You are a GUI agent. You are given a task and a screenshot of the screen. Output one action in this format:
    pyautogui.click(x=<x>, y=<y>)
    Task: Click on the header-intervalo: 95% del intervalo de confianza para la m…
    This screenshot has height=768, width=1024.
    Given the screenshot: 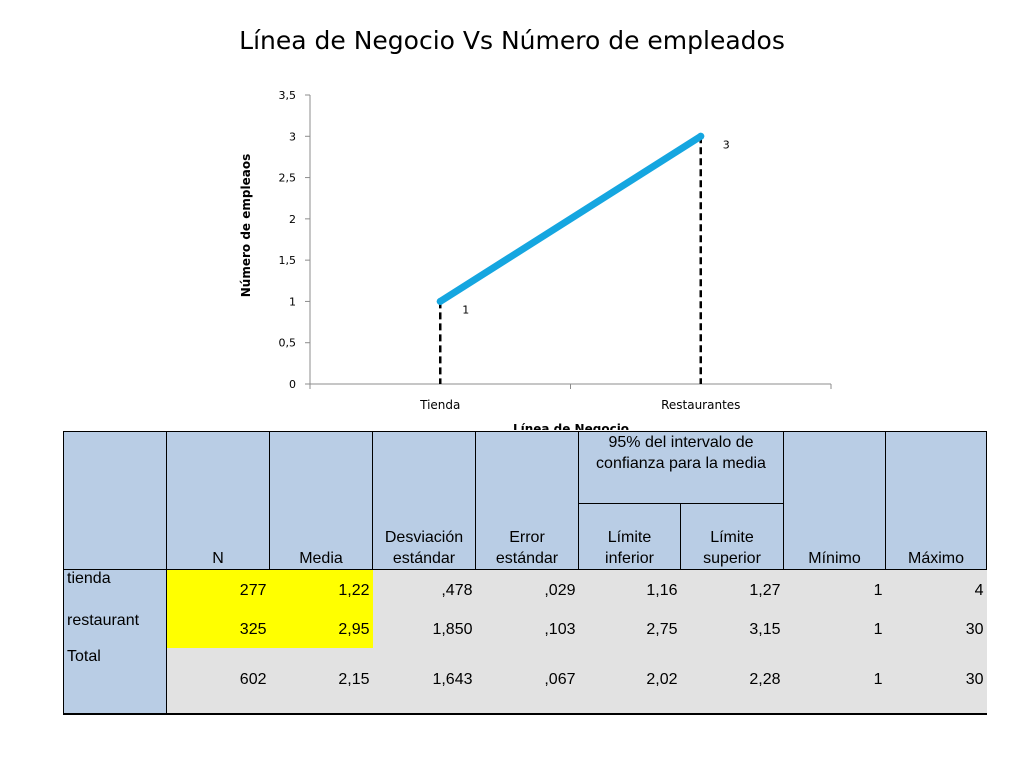 What is the action you would take?
    pyautogui.click(x=681, y=467)
    